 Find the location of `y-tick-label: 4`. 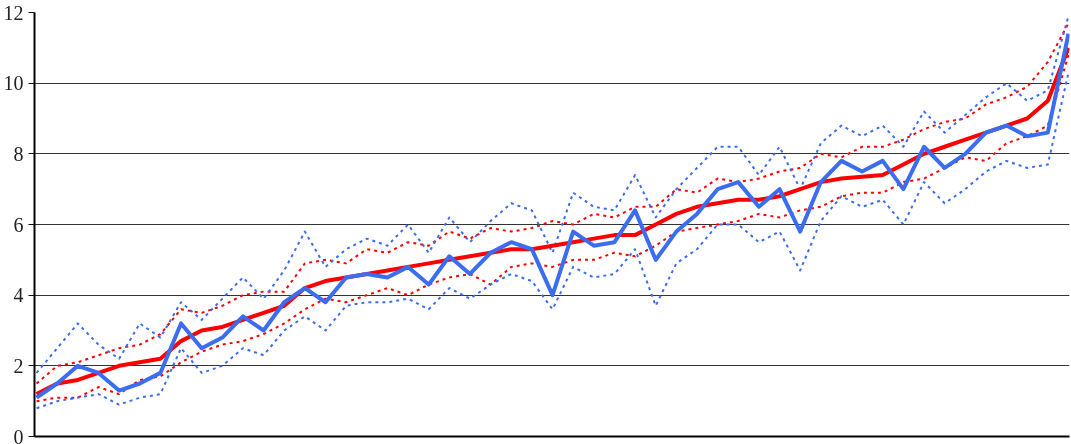

y-tick-label: 4 is located at coordinates (18, 295).